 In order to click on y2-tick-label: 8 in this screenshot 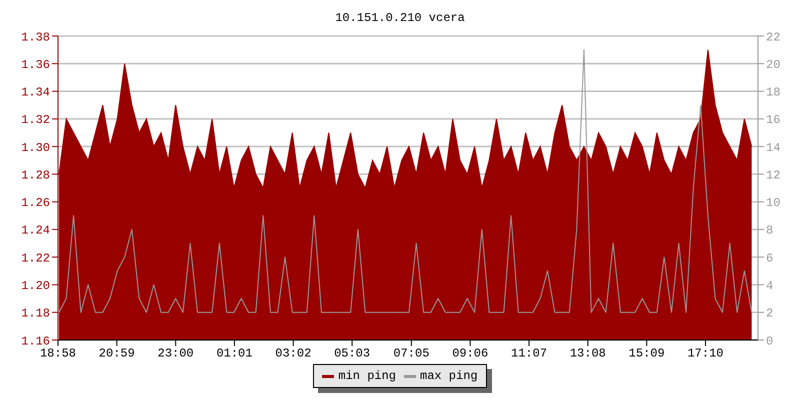, I will do `click(770, 231)`.